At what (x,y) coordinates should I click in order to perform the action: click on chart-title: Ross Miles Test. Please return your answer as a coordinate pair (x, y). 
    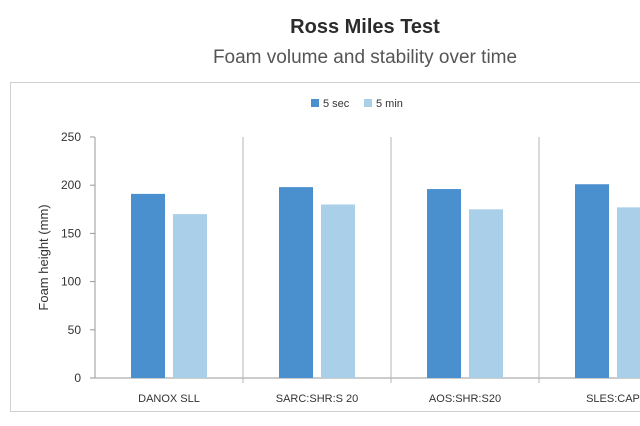
    Looking at the image, I should click on (365, 27).